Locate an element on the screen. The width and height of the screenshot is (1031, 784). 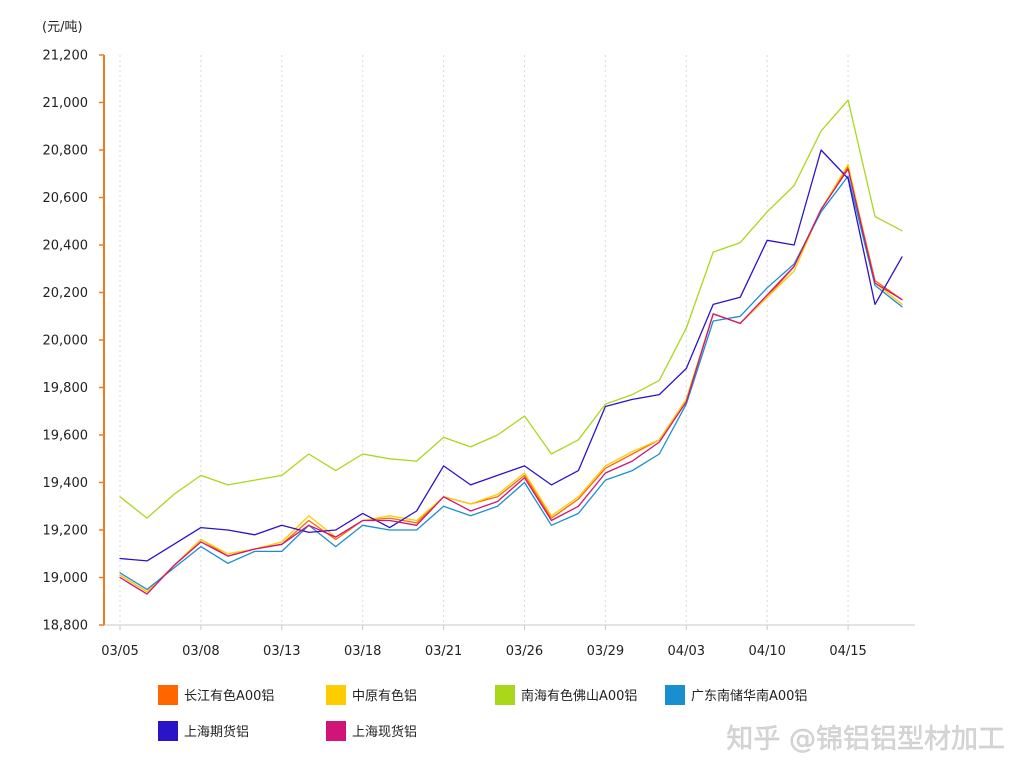
legend-label: 中原有色铝 is located at coordinates (384, 696).